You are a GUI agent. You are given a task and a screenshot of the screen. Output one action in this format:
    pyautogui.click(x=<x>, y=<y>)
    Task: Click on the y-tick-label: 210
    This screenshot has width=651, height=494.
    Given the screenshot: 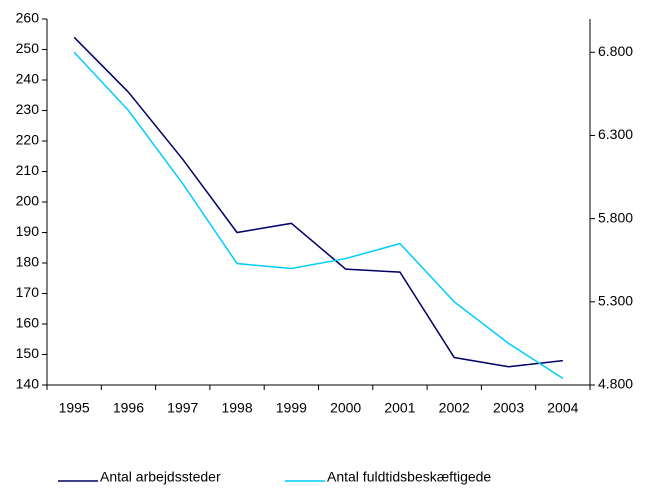 What is the action you would take?
    pyautogui.click(x=28, y=170)
    